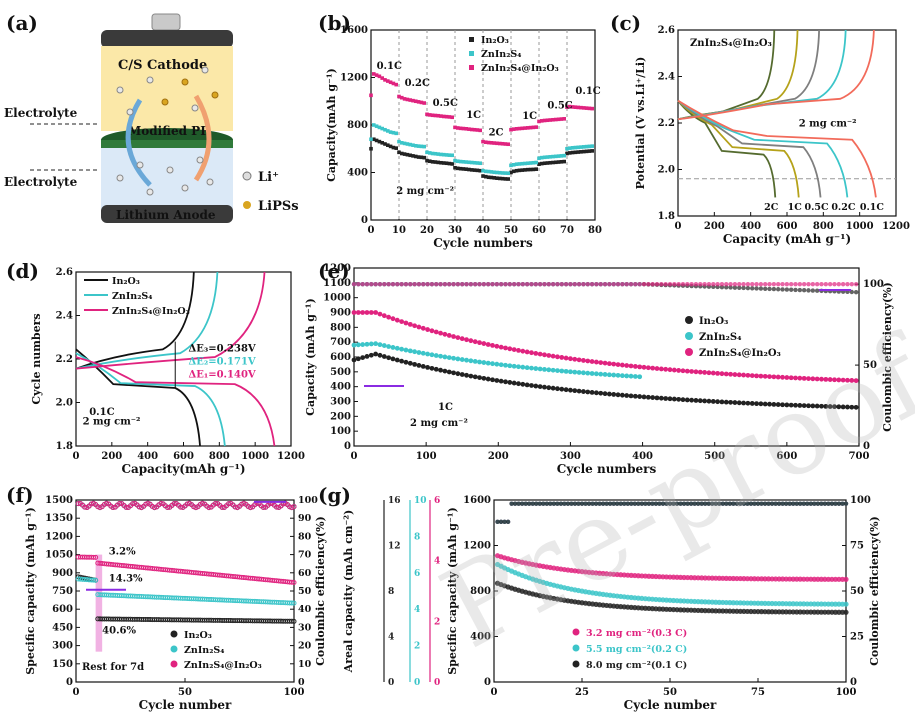 The image size is (915, 723). Describe the element at coordinates (36, 358) in the screenshot. I see `d-ylabel: Cycle numbers` at that location.